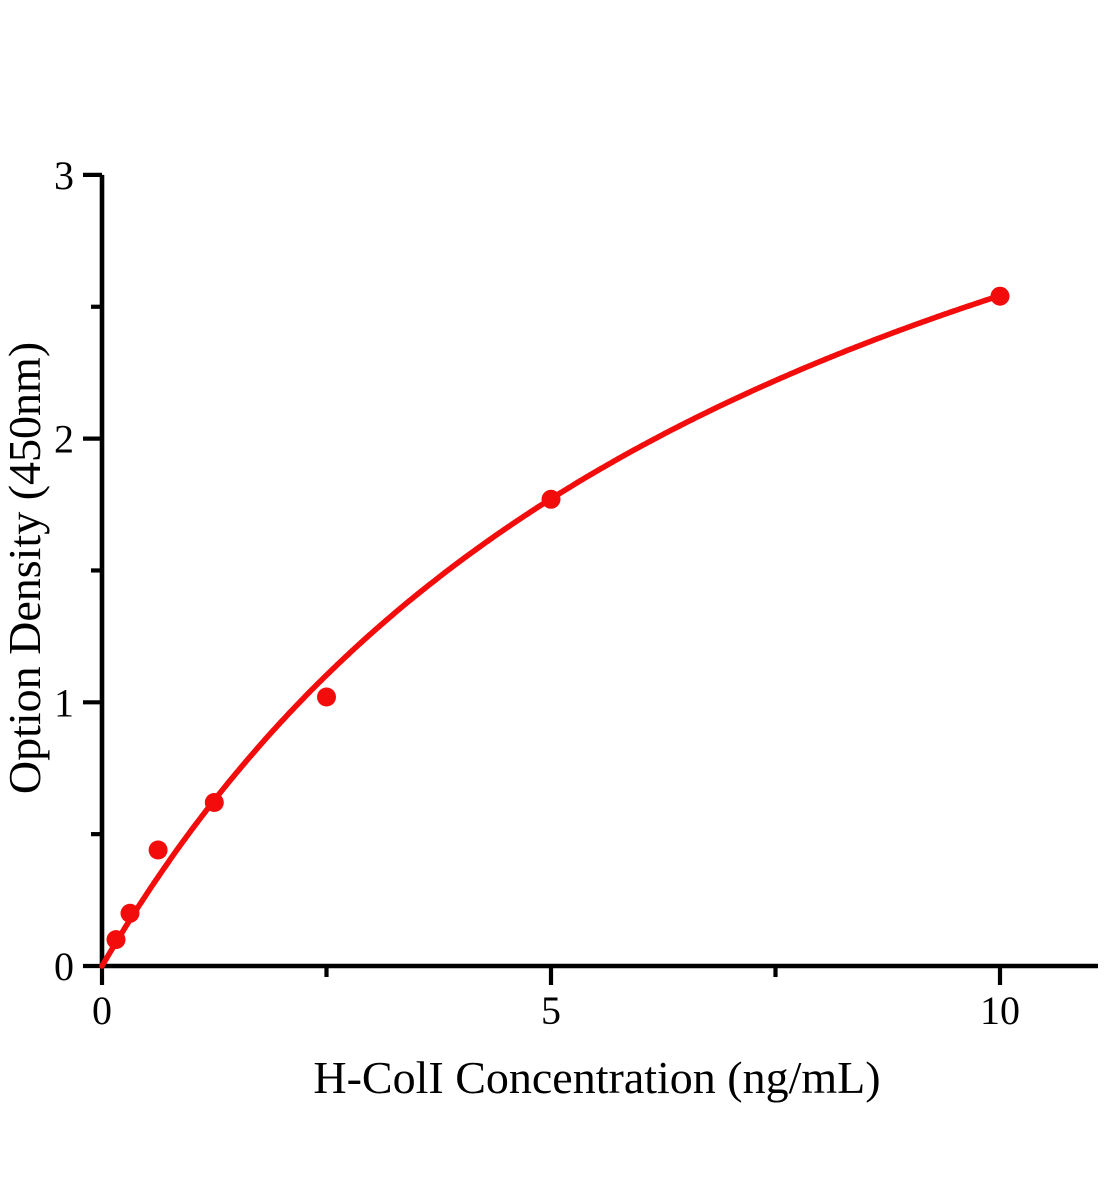 The width and height of the screenshot is (1104, 1200). I want to click on x-tick-label: 0, so click(102, 1010).